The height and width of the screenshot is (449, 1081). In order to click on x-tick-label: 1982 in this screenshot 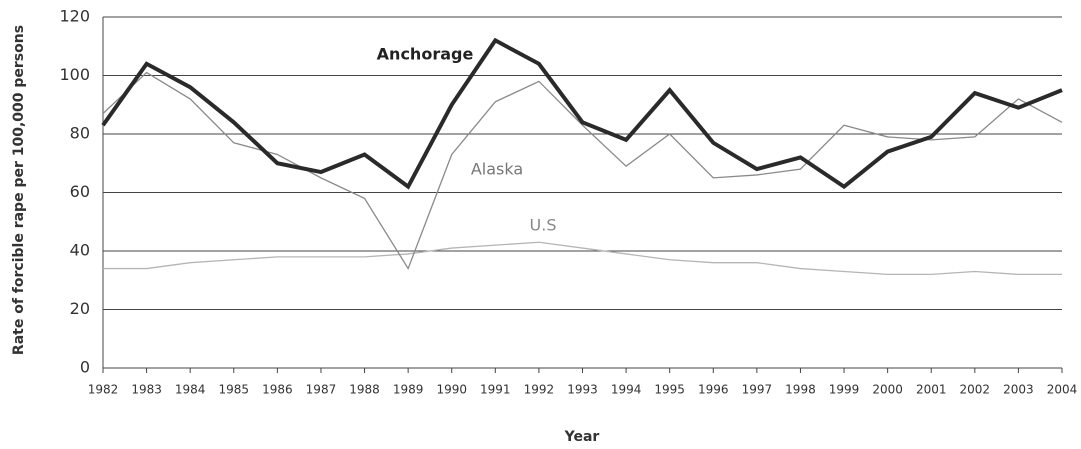, I will do `click(103, 390)`.